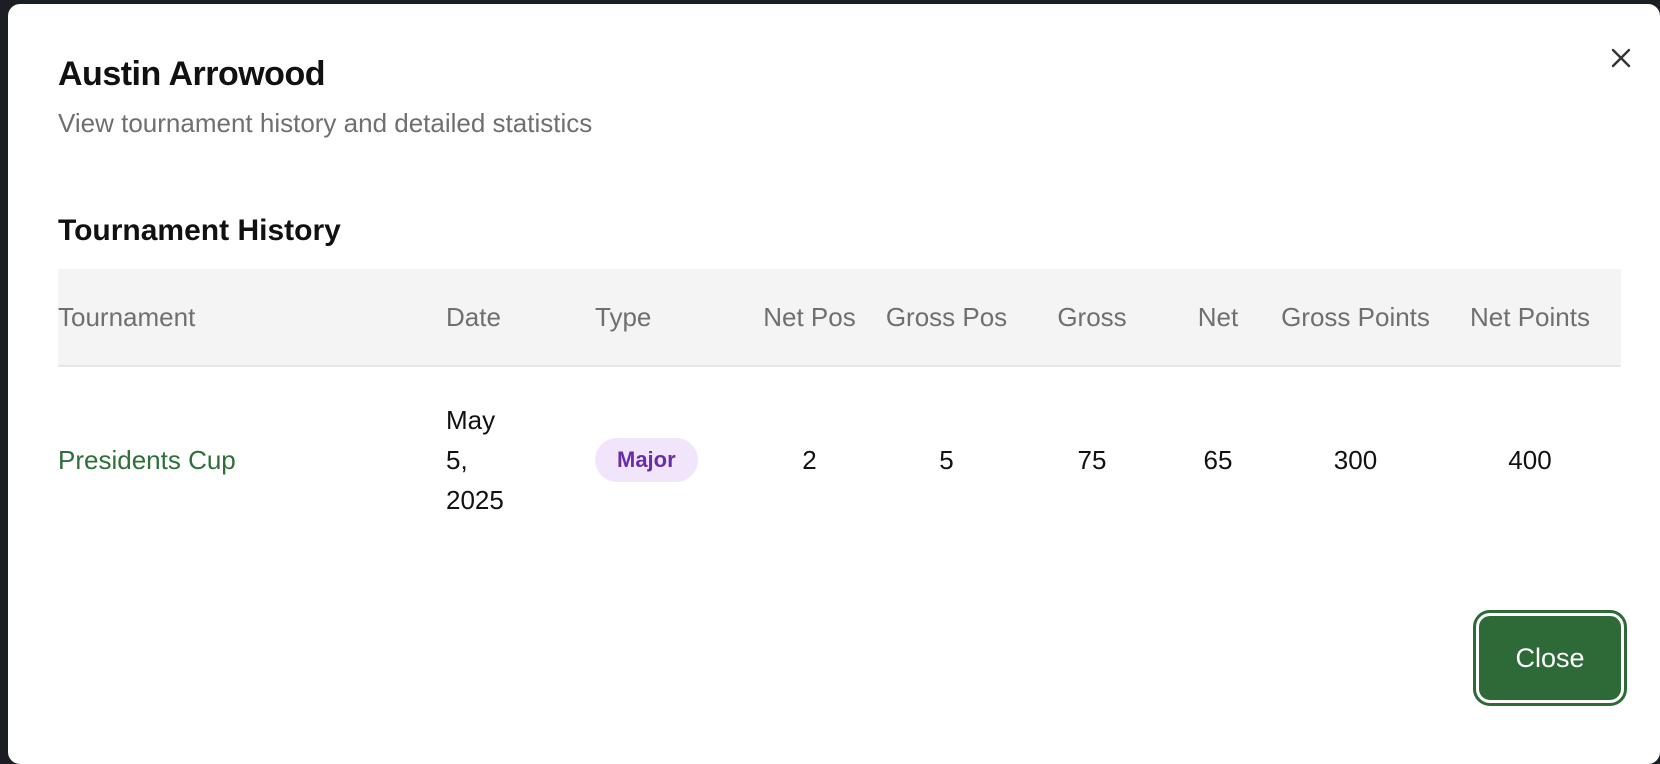 This screenshot has height=764, width=1660. Describe the element at coordinates (199, 230) in the screenshot. I see `section-title: Tournament History` at that location.